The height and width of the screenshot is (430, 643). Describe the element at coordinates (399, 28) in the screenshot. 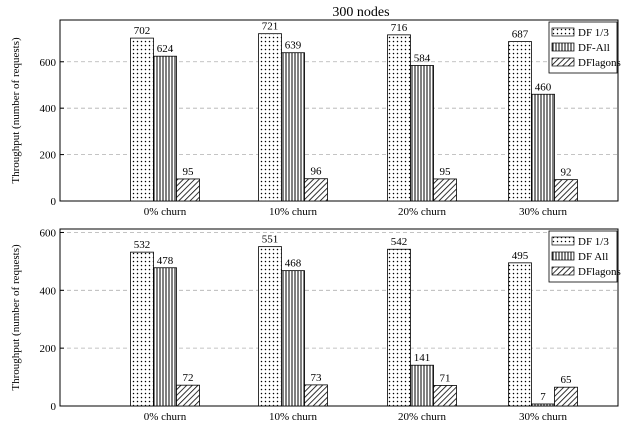

I see `data-label: 716` at that location.